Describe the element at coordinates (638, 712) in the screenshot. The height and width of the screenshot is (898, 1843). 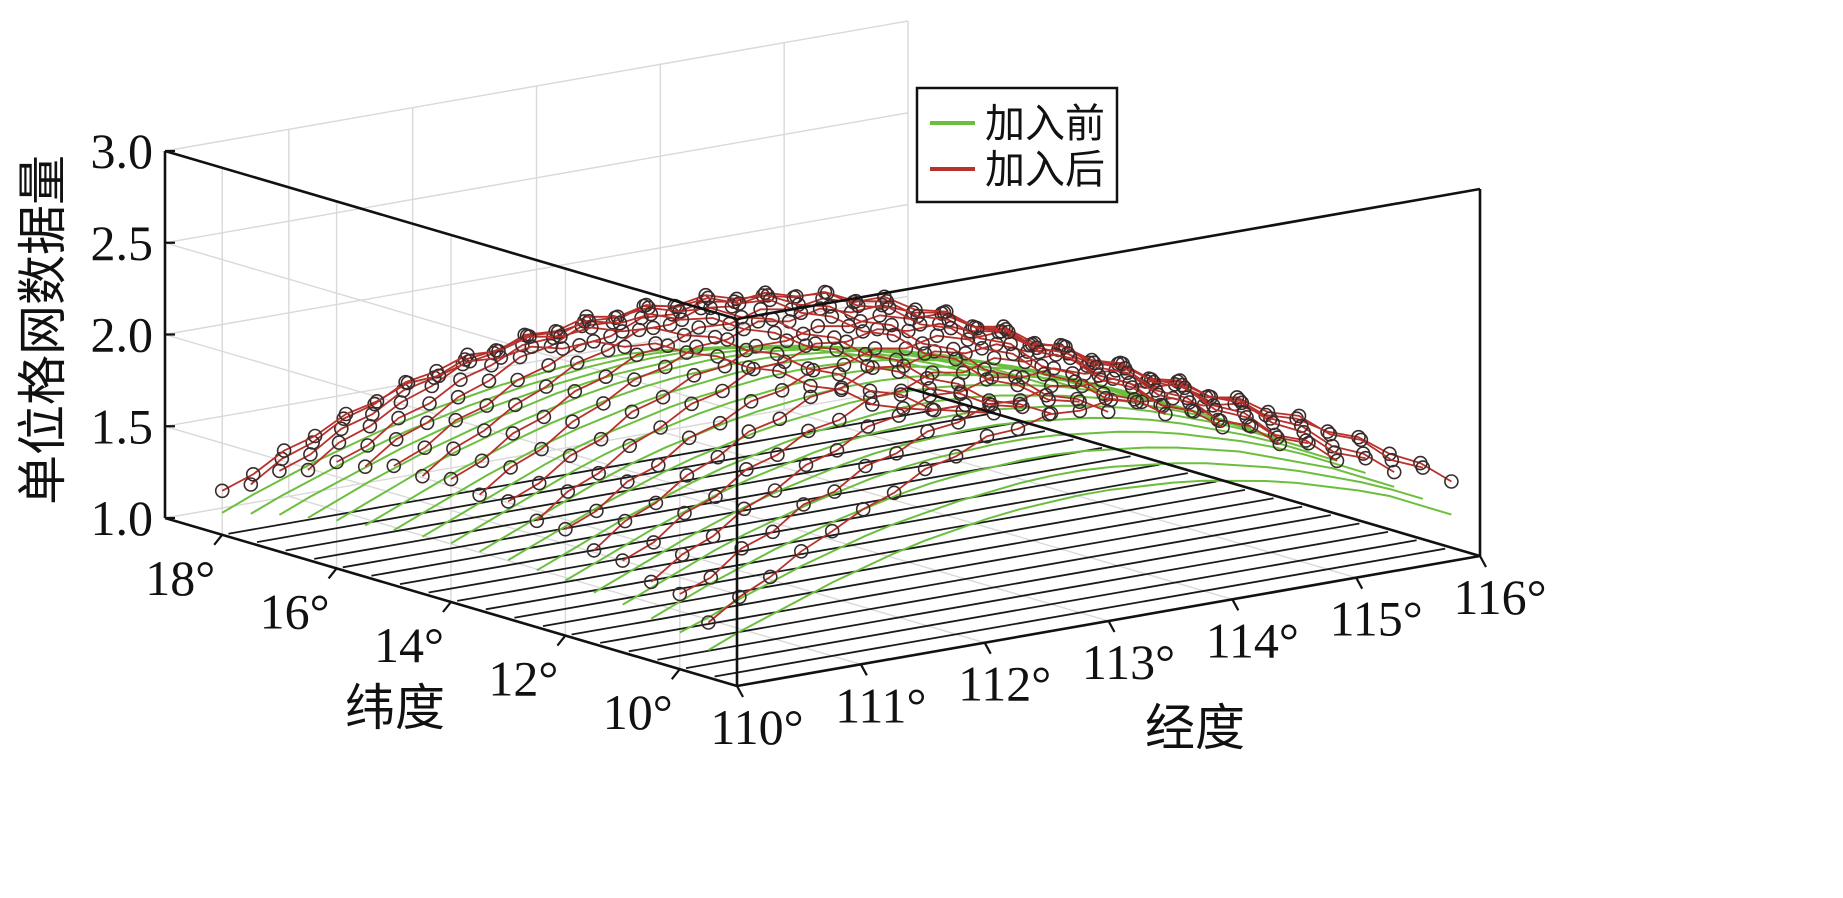
I see `y-tick-label: 10°` at that location.